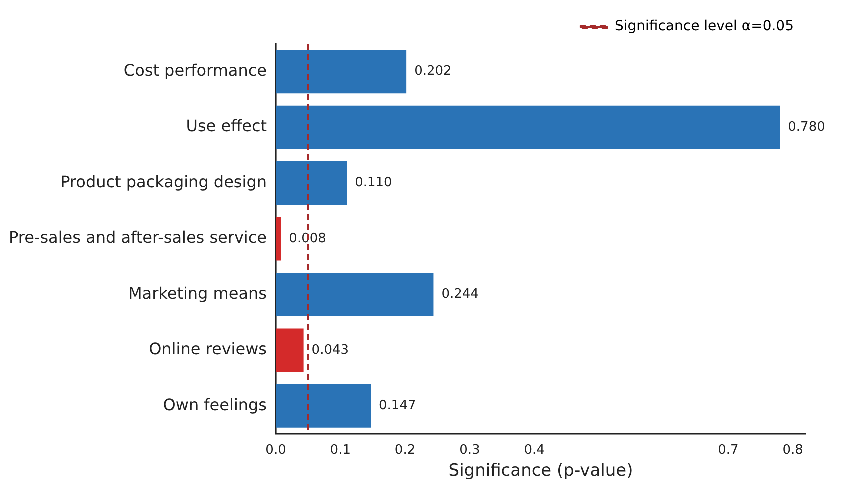 The image size is (846, 486). I want to click on x-axis-title: Significance (p-value), so click(541, 471).